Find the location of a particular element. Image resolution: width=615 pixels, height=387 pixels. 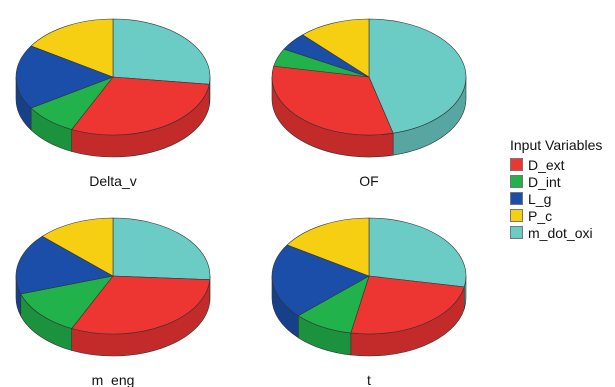

legend-item-m-dot-oxi: m_dot_oxi is located at coordinates (556, 232).